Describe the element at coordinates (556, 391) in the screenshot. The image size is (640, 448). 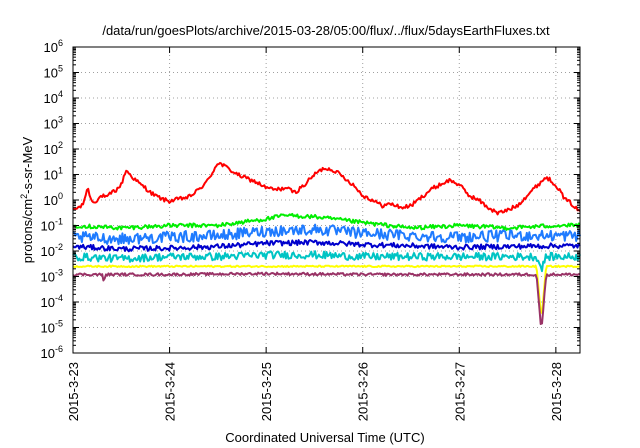
I see `x-tick-label: 2015-3-28` at that location.